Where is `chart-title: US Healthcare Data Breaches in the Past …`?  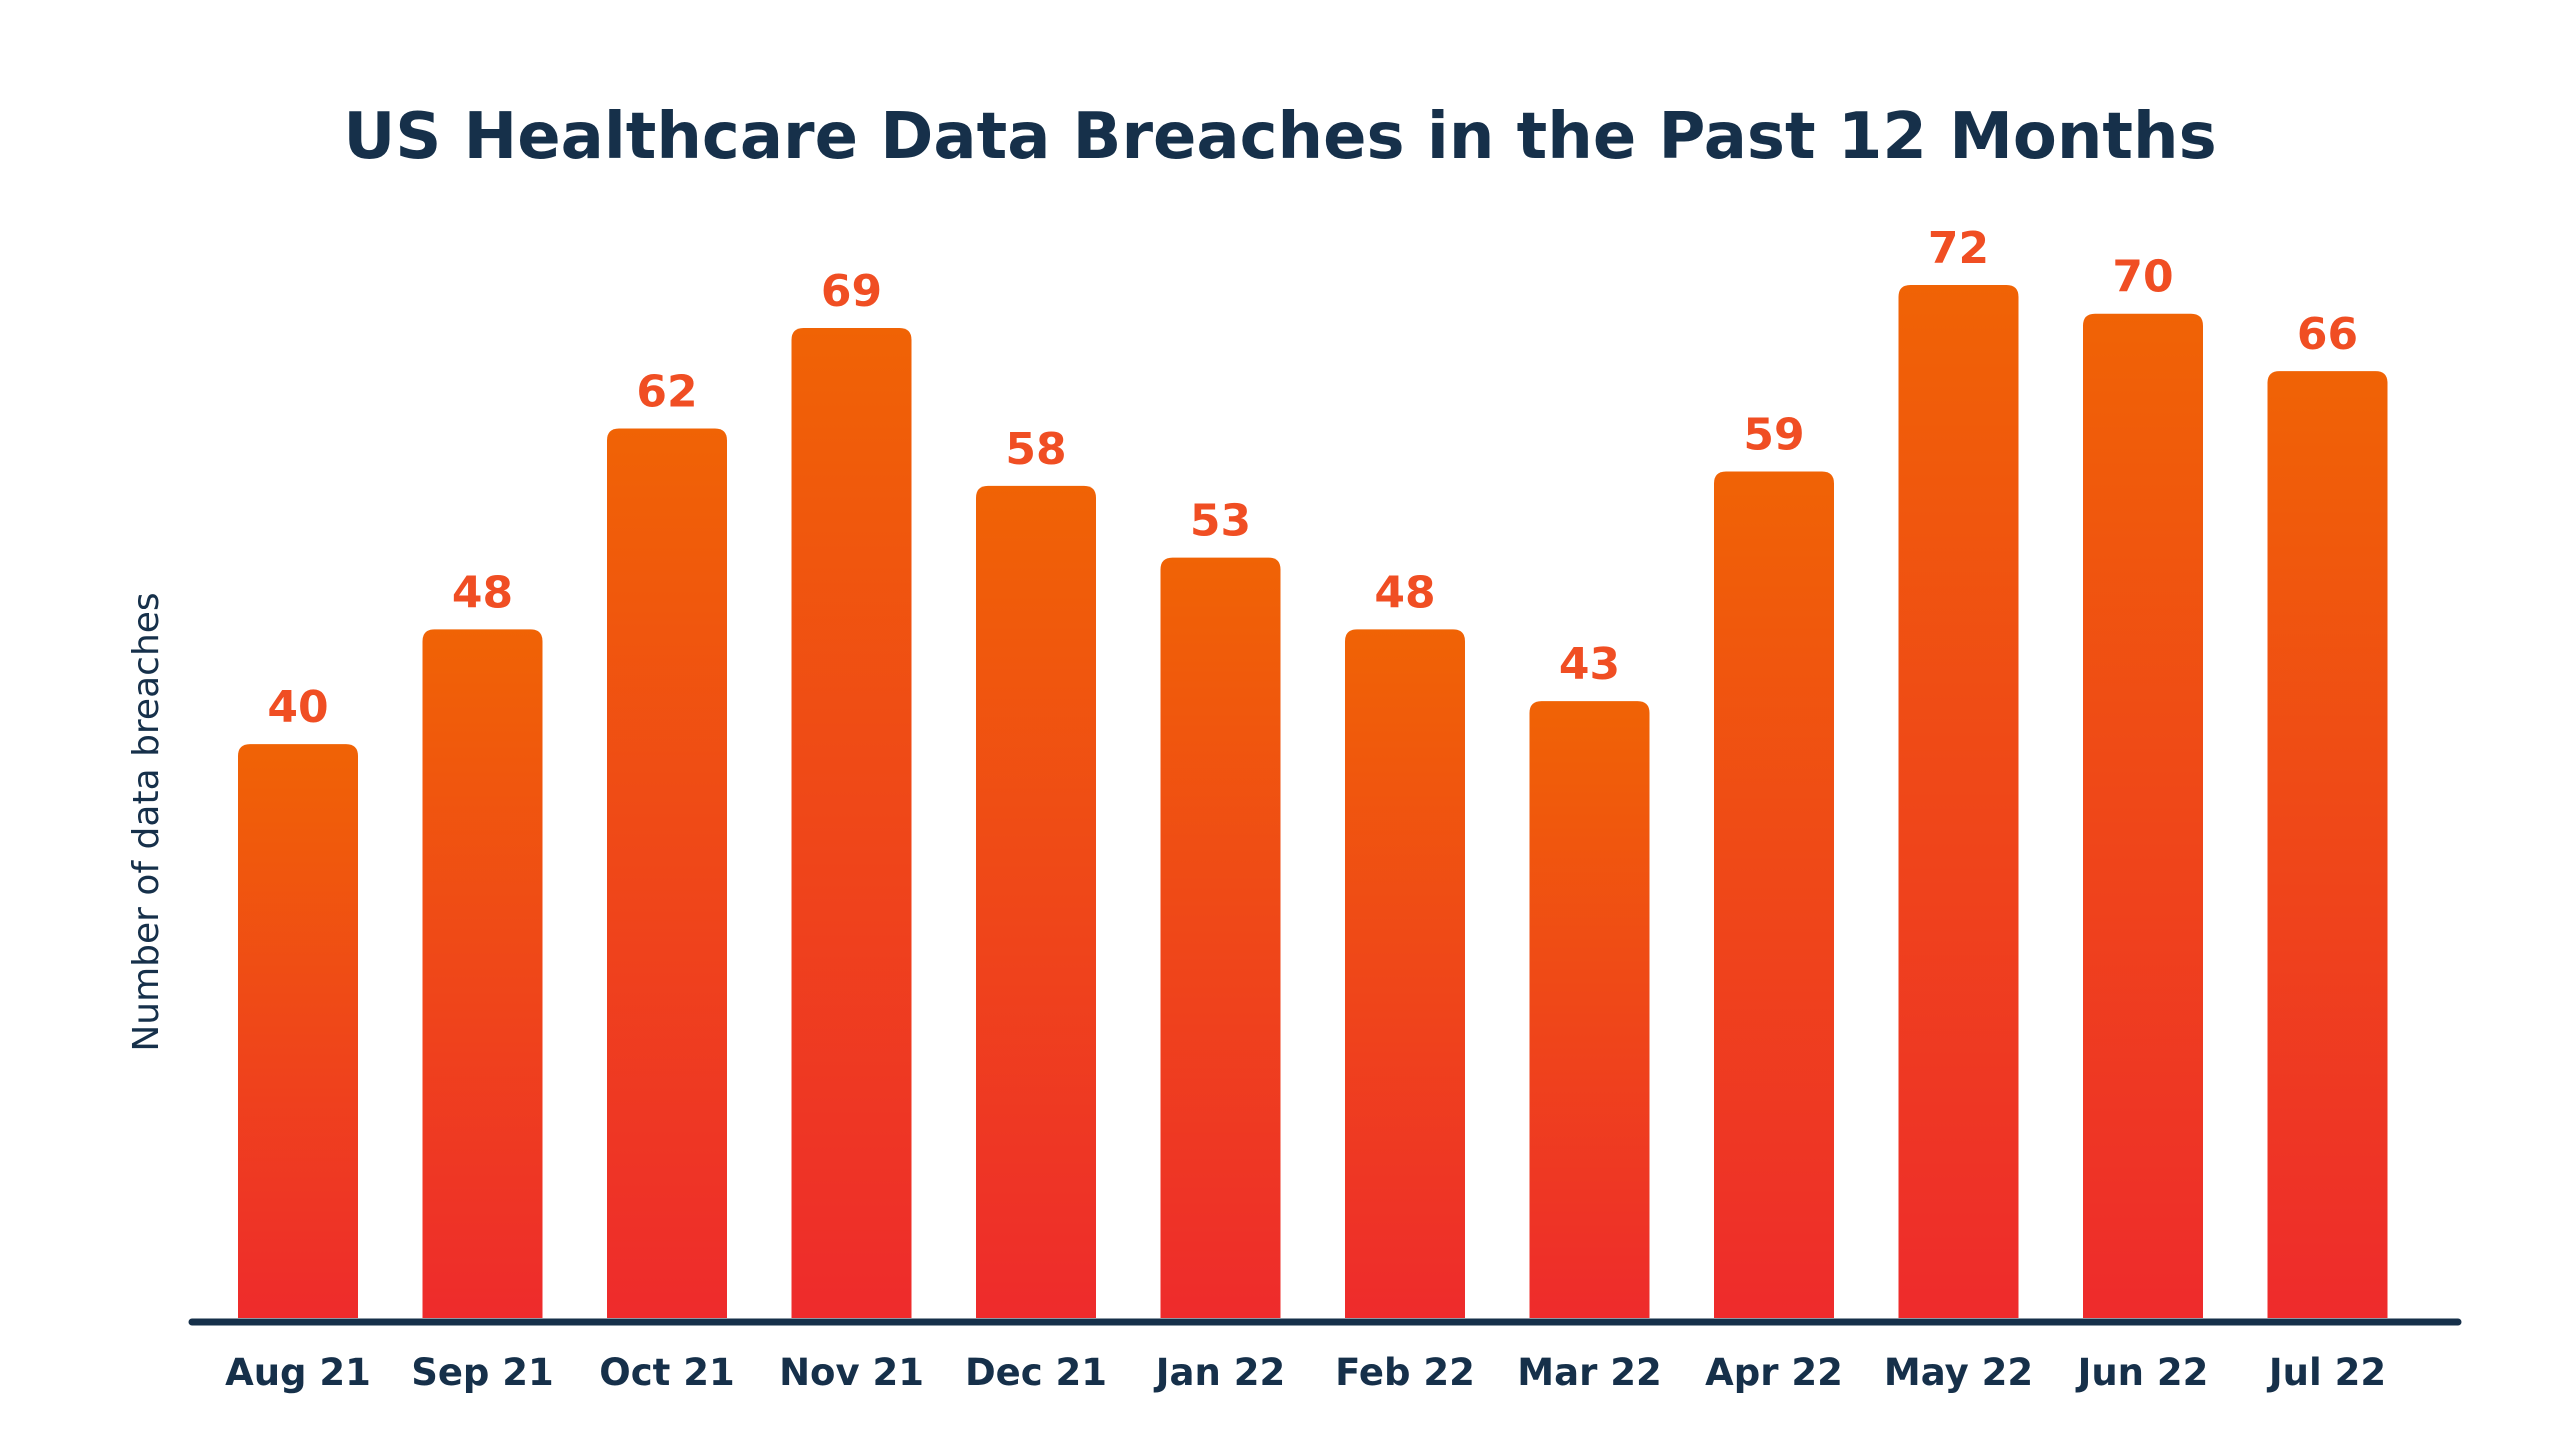
chart-title: US Healthcare Data Breaches in the Past … is located at coordinates (1279, 137).